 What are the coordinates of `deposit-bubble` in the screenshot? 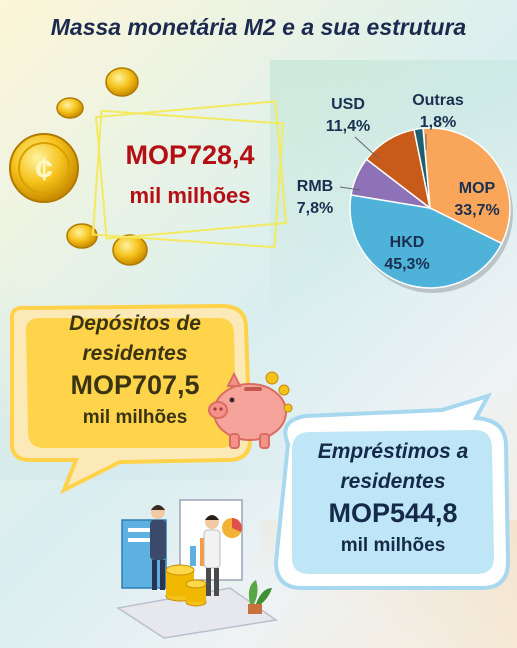 It's located at (131, 399).